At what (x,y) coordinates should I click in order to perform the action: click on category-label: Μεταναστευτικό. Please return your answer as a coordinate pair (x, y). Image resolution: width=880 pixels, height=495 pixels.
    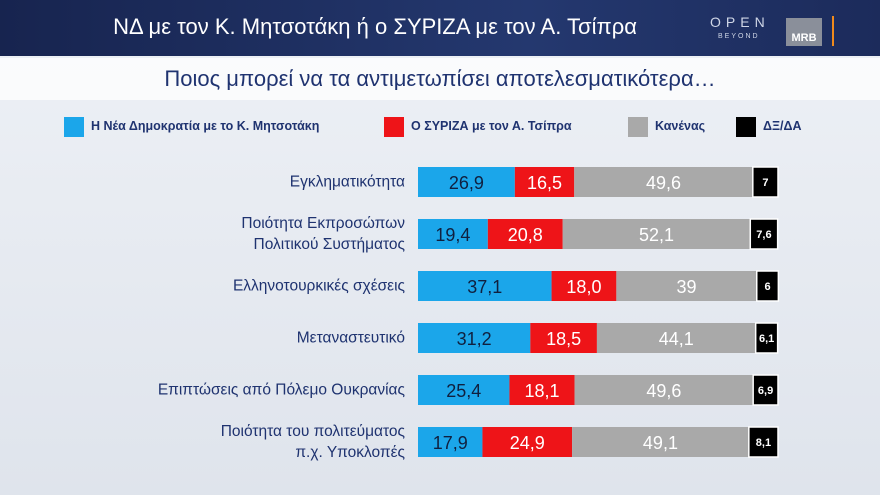
    Looking at the image, I should click on (350, 338).